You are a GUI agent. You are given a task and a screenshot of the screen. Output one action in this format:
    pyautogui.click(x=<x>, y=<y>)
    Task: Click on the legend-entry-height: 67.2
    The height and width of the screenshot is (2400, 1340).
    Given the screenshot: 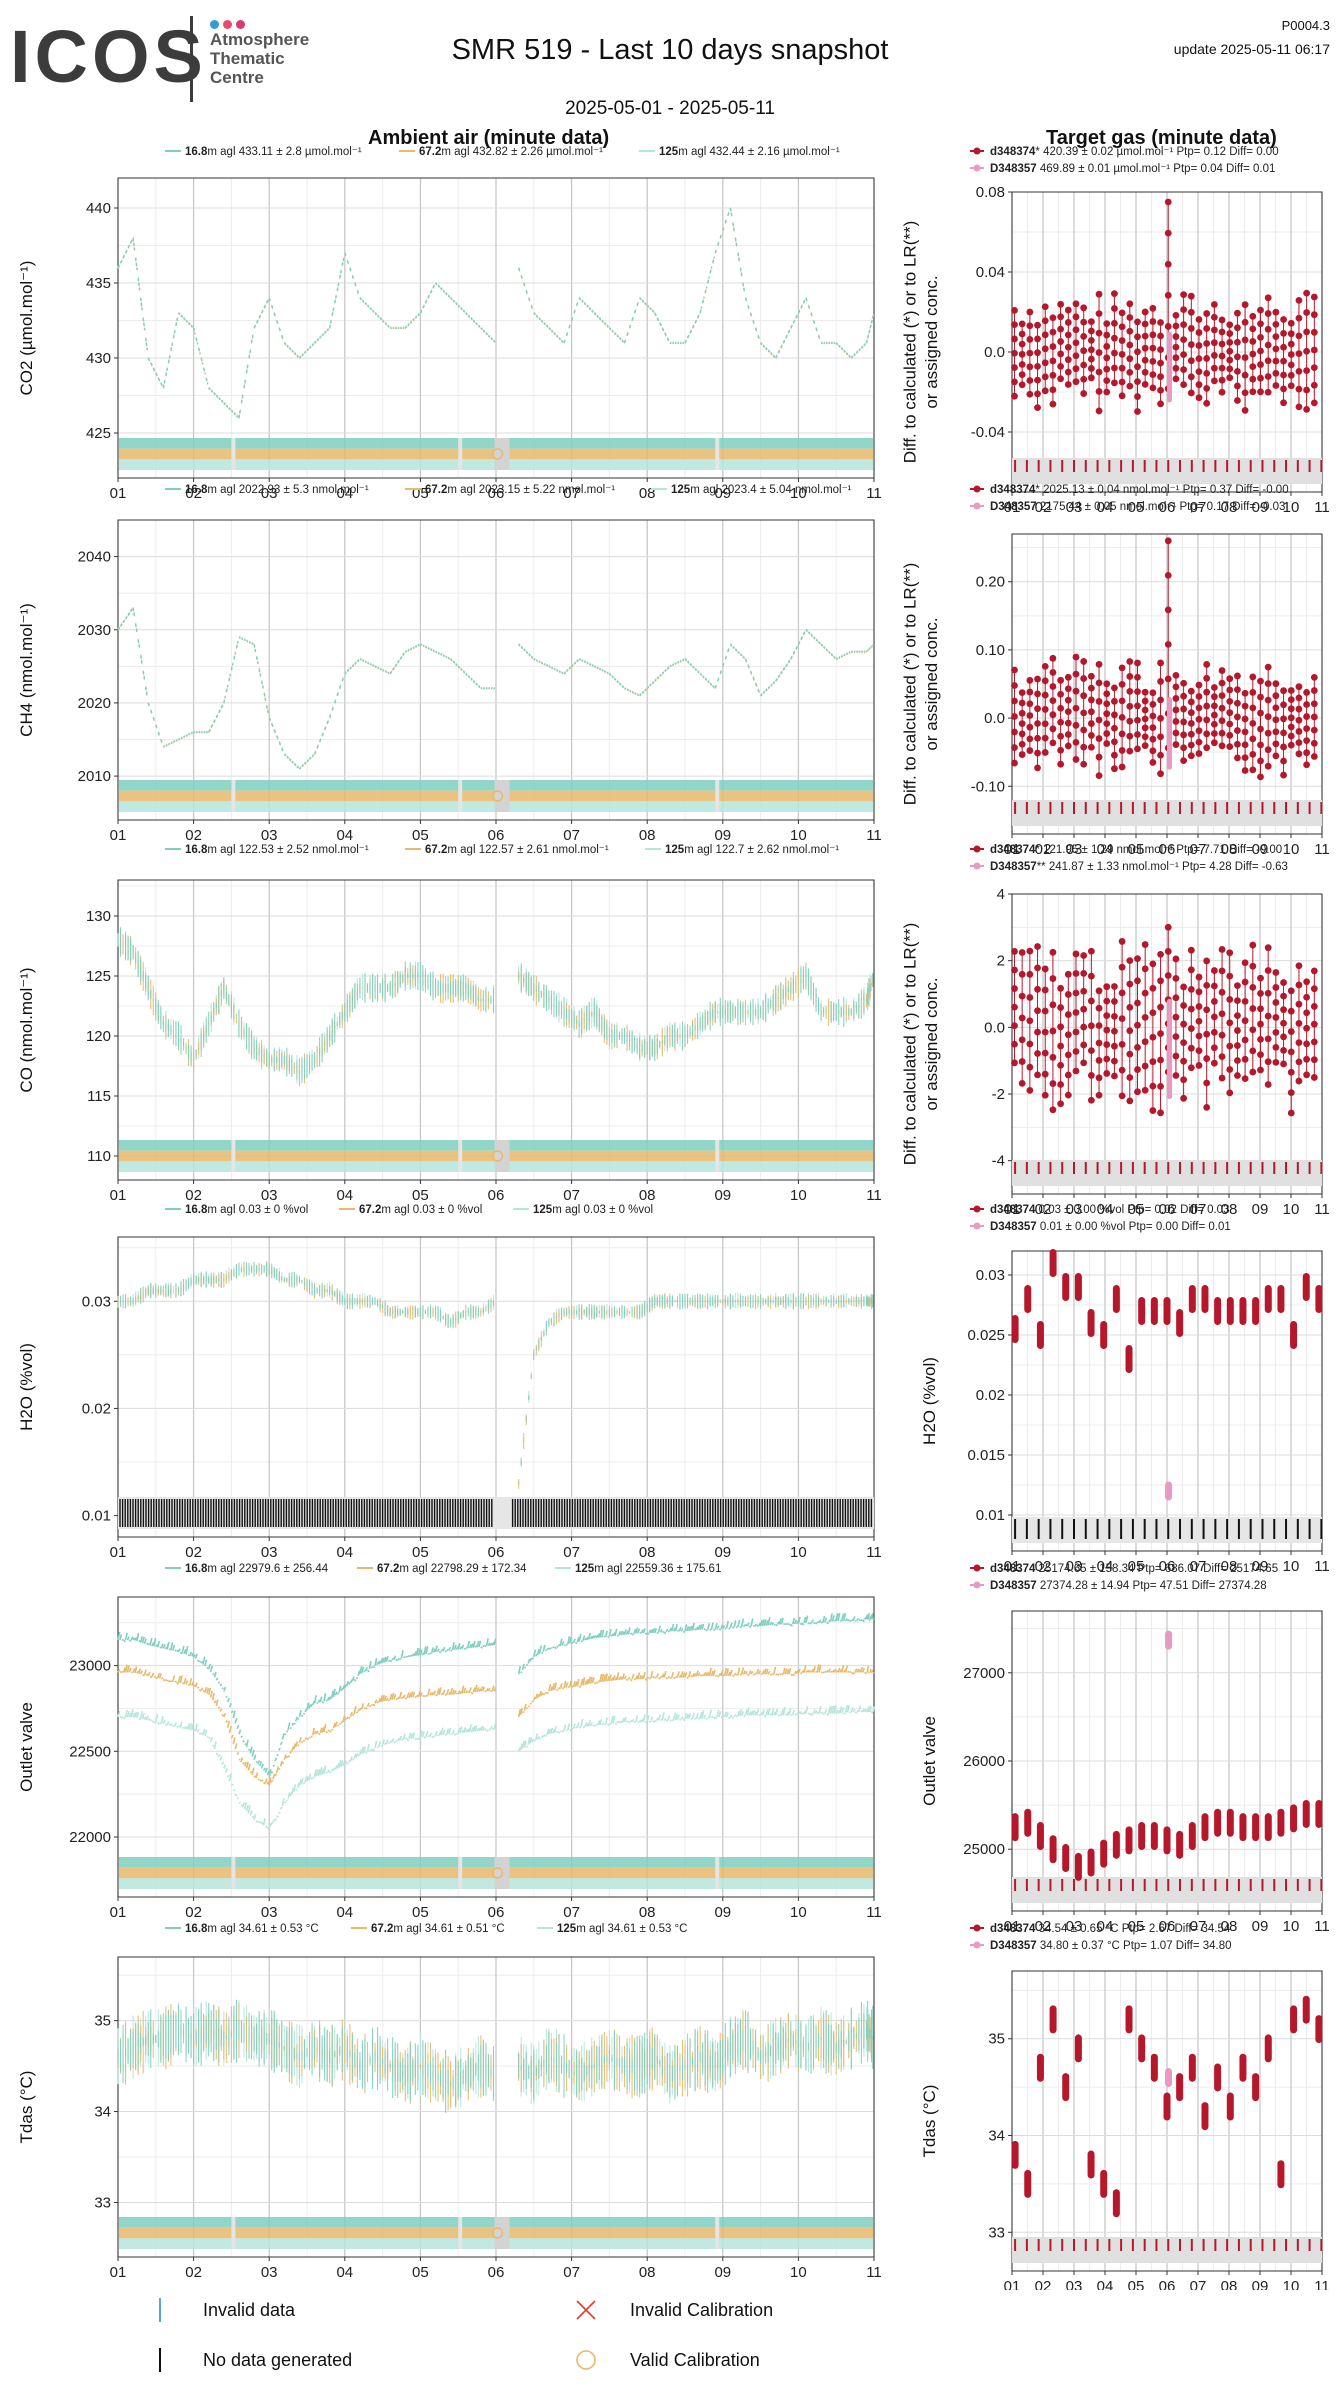 What is the action you would take?
    pyautogui.click(x=430, y=152)
    